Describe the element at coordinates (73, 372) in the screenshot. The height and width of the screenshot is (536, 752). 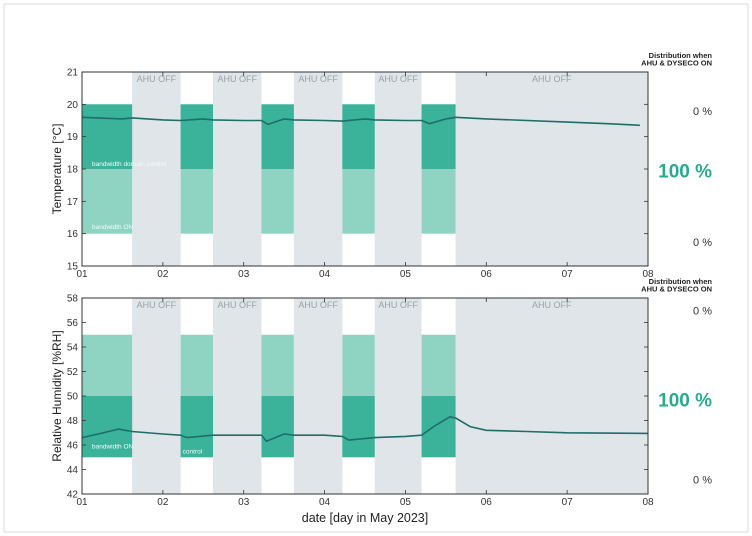
I see `y-tick-label: 52` at that location.